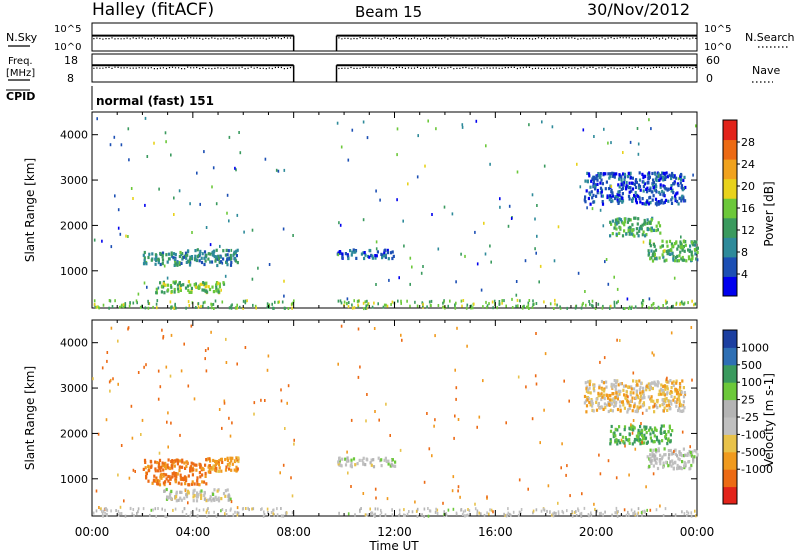 The width and height of the screenshot is (800, 554). What do you see at coordinates (769, 213) in the screenshot?
I see `power-colorbar-label: Power [dB]` at bounding box center [769, 213].